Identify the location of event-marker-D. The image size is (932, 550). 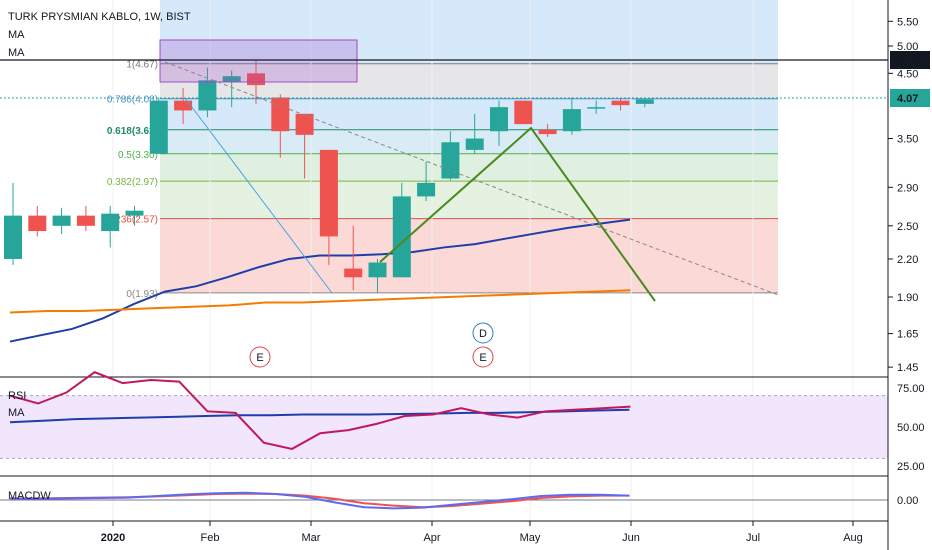
(483, 333).